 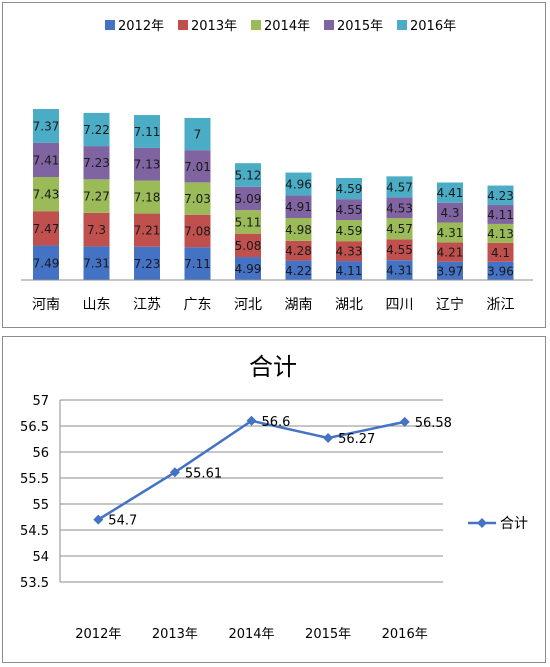 I want to click on line-value-label-4: 56.58, so click(x=433, y=423).